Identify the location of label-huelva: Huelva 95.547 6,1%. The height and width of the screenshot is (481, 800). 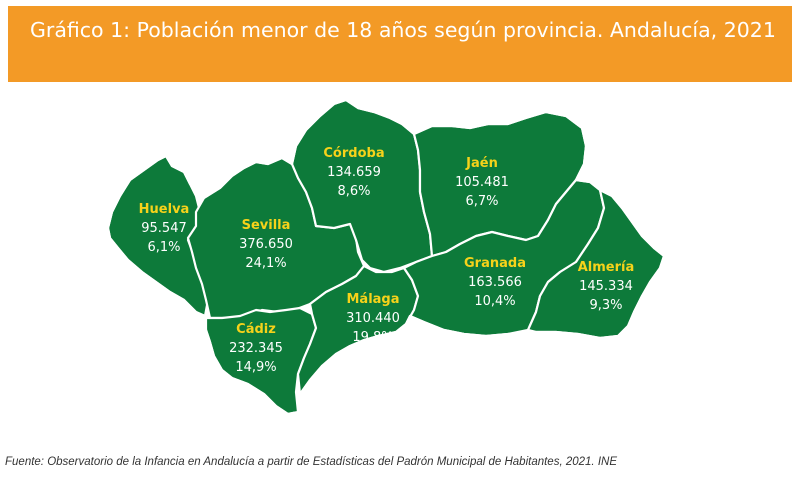
(164, 228).